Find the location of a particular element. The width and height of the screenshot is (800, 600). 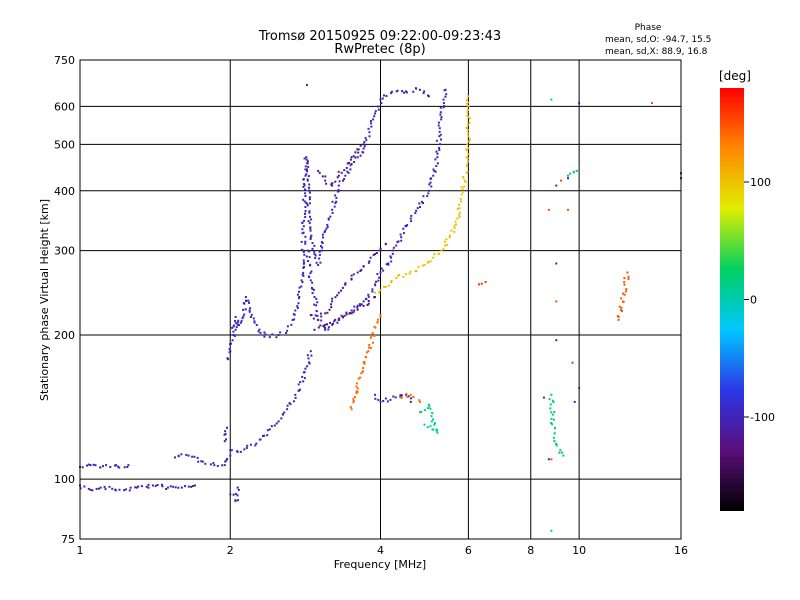

colorbar-tick-label: -100 is located at coordinates (762, 417).